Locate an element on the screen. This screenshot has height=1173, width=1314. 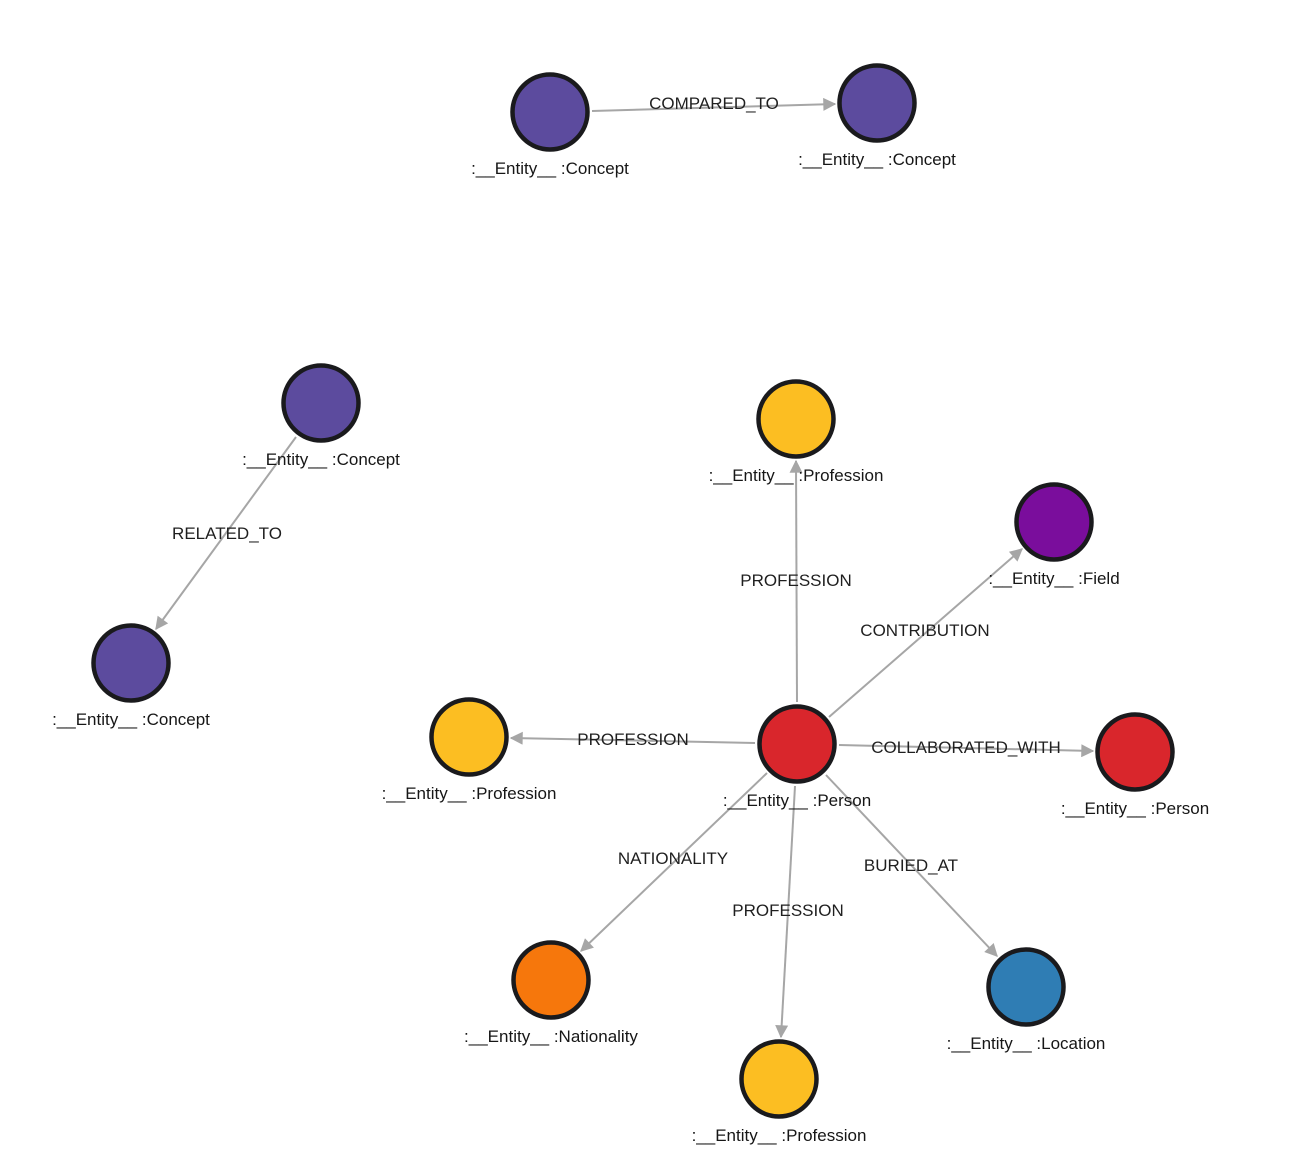
node-profession-left: :__Entity__ :Profession is located at coordinates (469, 750).